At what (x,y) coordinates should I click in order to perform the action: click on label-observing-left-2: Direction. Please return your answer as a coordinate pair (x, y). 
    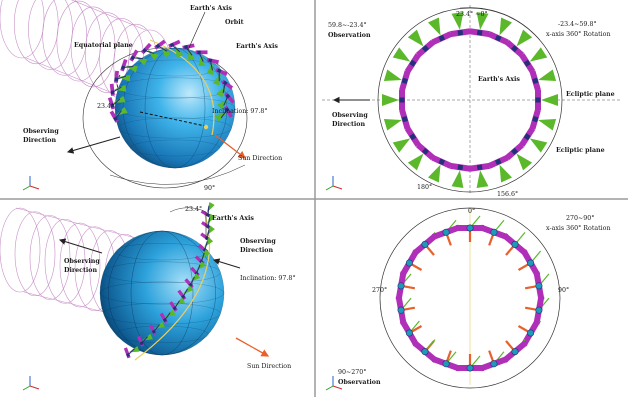
    Looking at the image, I should click on (81, 270).